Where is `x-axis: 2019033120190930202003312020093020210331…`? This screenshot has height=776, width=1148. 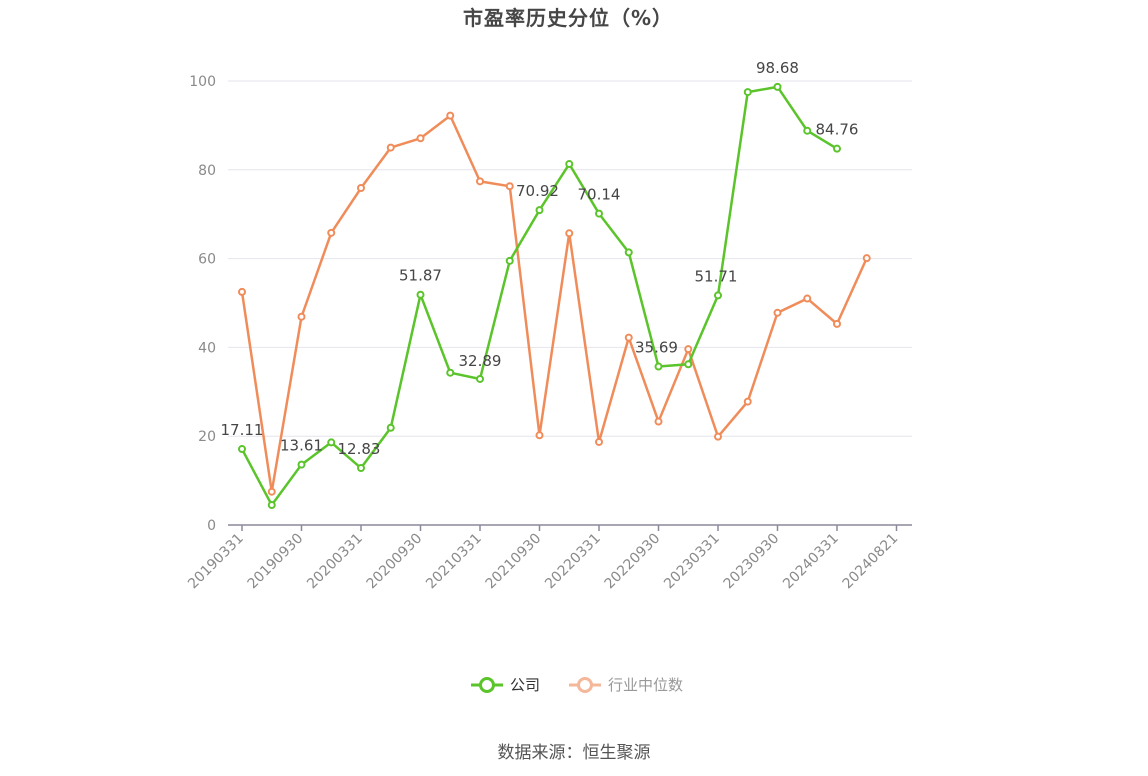
x-axis: 2019033120190930202003312020093020210331… is located at coordinates (548, 558).